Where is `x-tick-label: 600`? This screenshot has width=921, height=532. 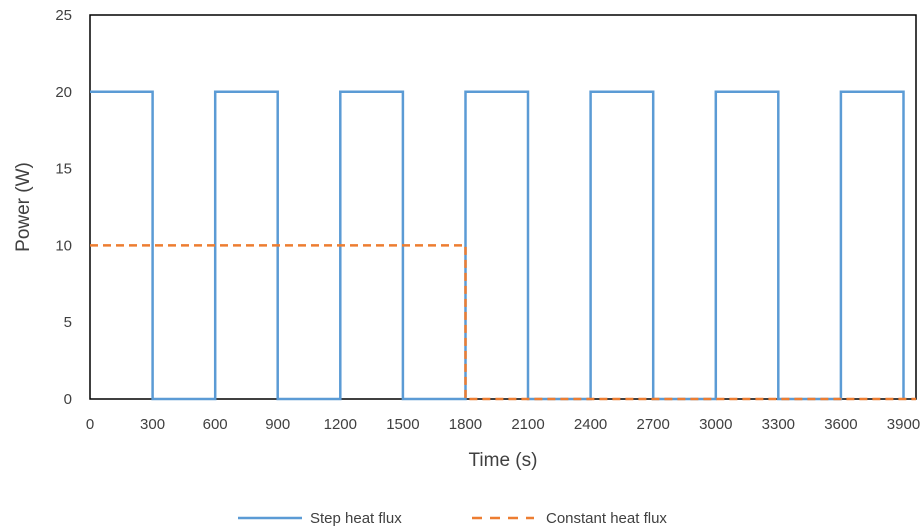 x-tick-label: 600 is located at coordinates (215, 424).